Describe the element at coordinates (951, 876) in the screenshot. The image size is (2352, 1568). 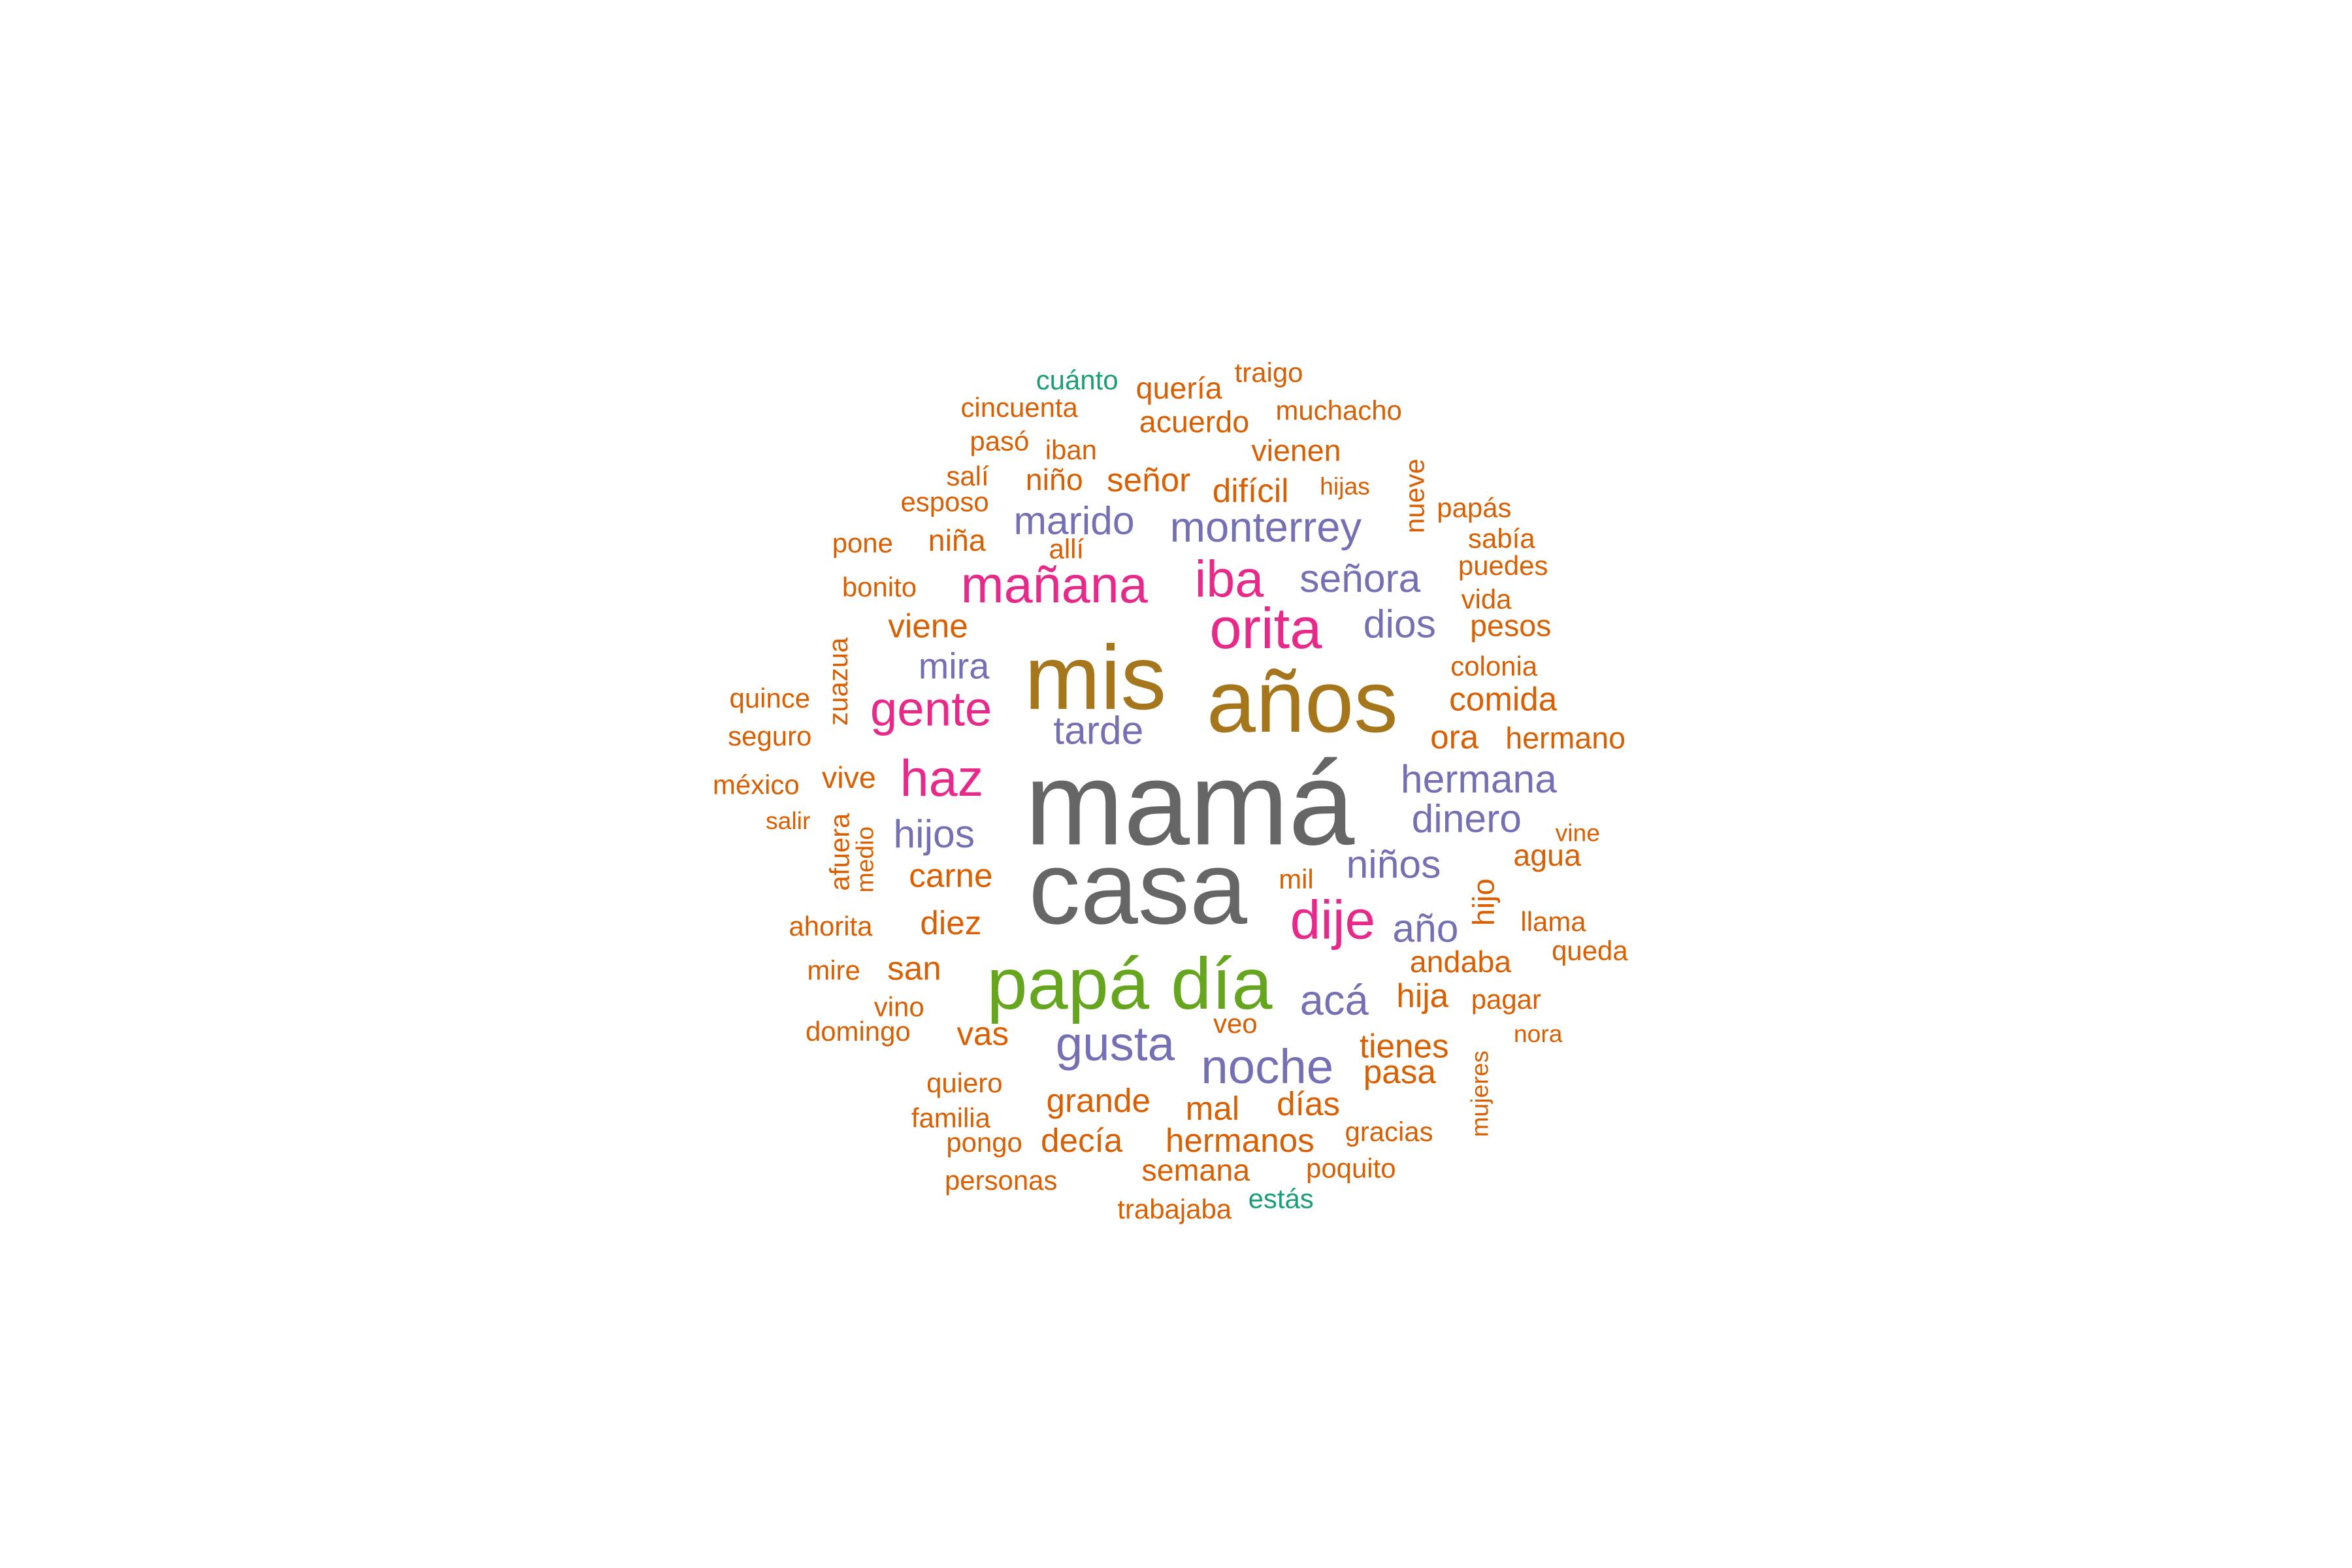
I see `word-carne: carne` at that location.